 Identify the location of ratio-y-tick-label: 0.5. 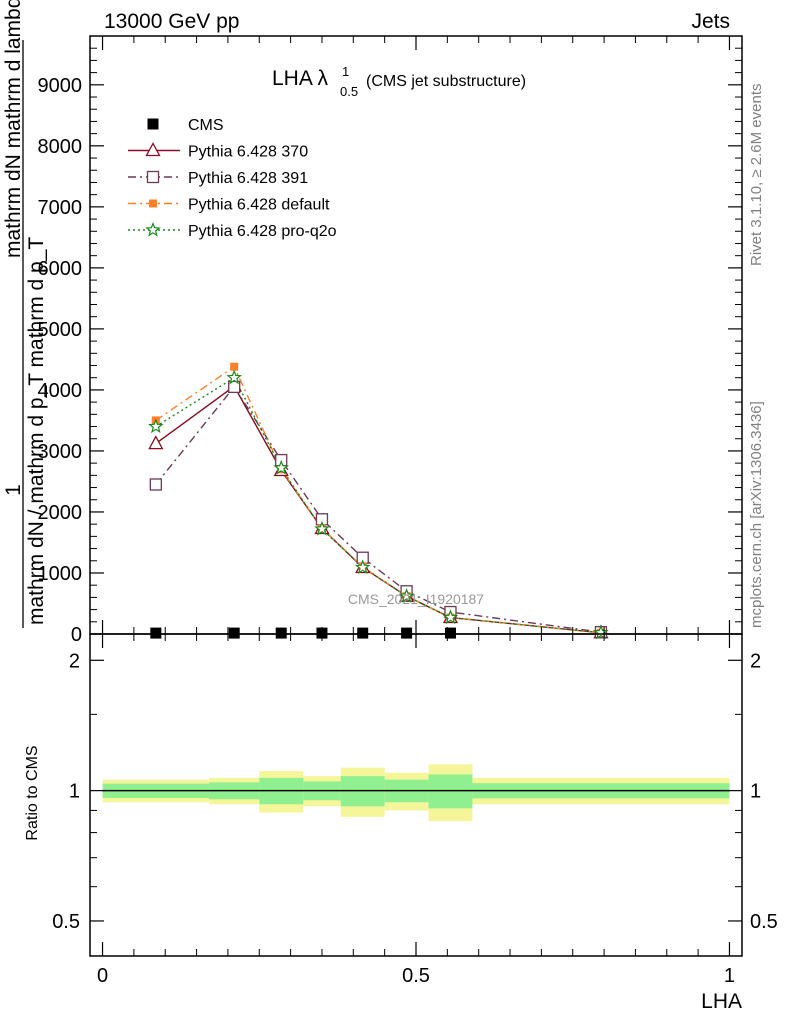
(66, 922).